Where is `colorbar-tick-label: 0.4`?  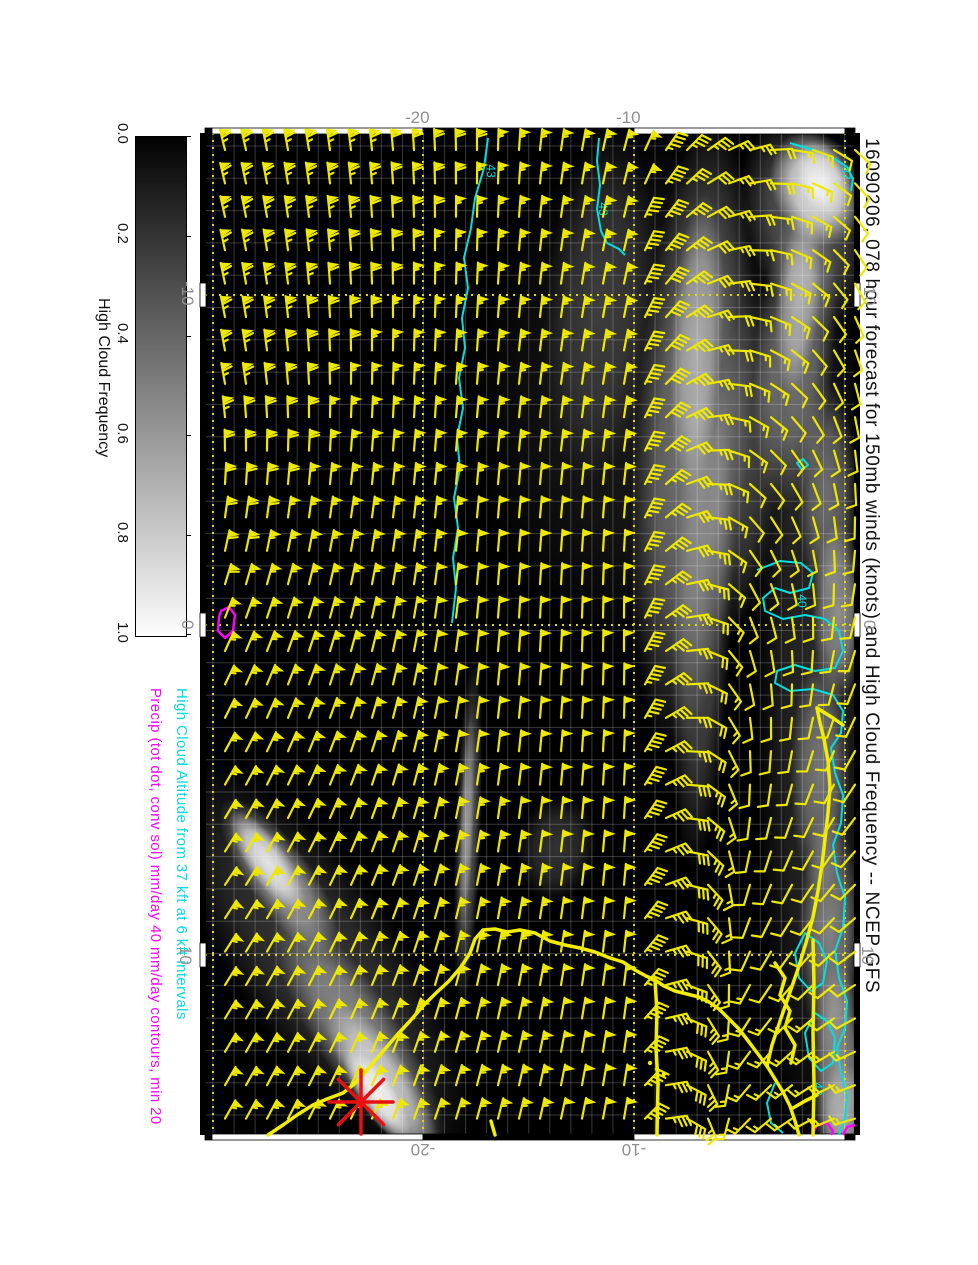 colorbar-tick-label: 0.4 is located at coordinates (122, 333).